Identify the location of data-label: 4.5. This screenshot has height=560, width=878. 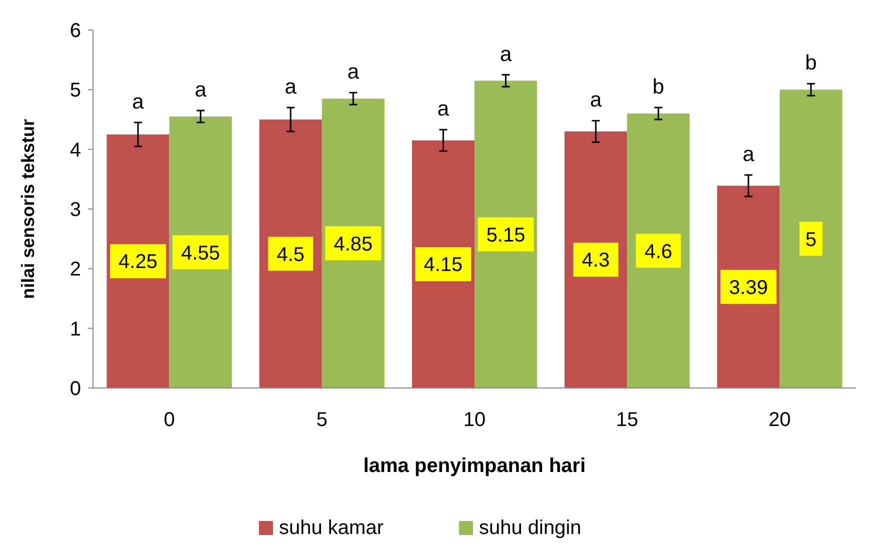
(290, 255).